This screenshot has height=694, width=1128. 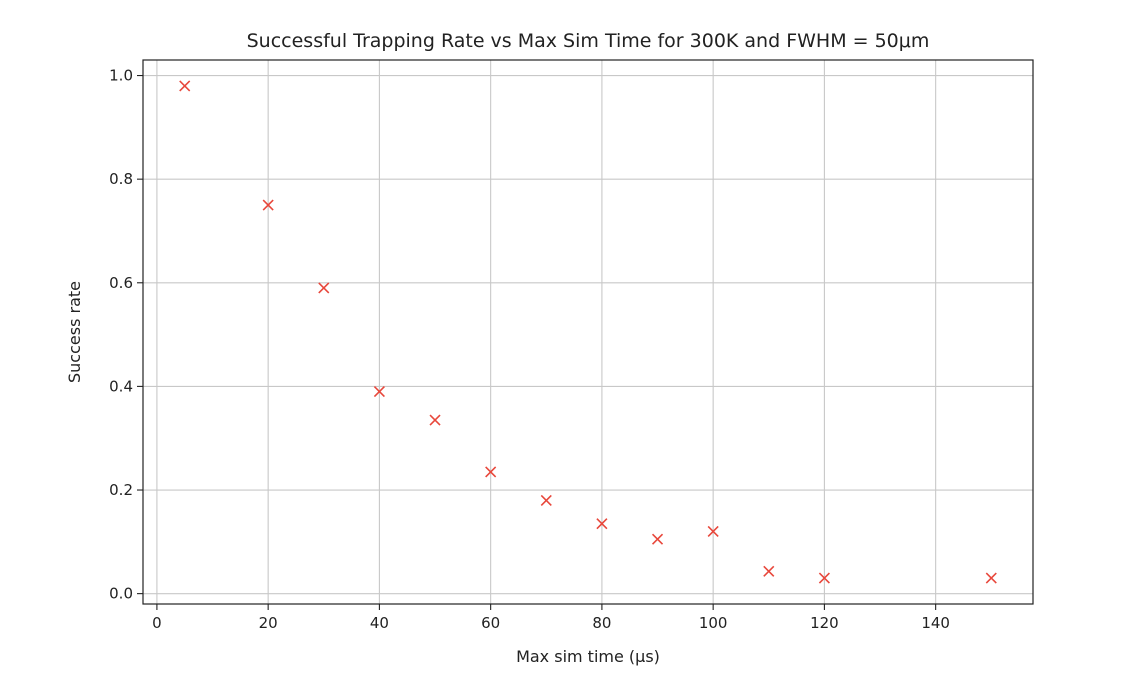 I want to click on y-tick-label: 0.0, so click(x=121, y=594).